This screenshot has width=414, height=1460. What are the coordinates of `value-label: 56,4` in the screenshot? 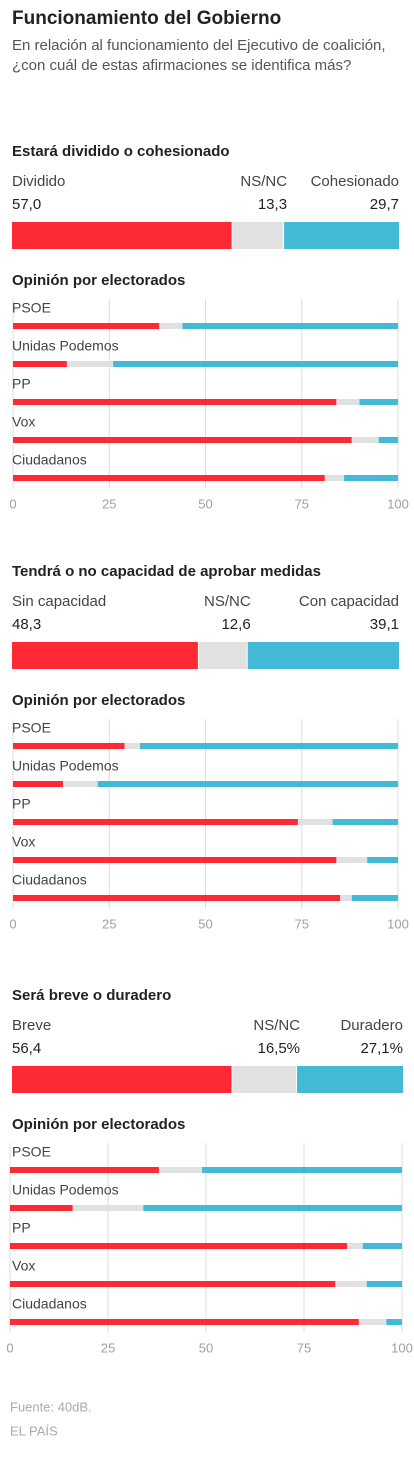 It's located at (26, 1048).